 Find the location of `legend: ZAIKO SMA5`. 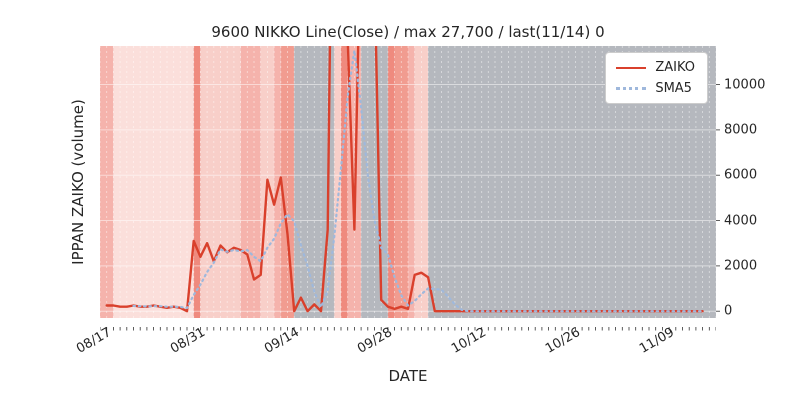

legend: ZAIKO SMA5 is located at coordinates (656, 78).